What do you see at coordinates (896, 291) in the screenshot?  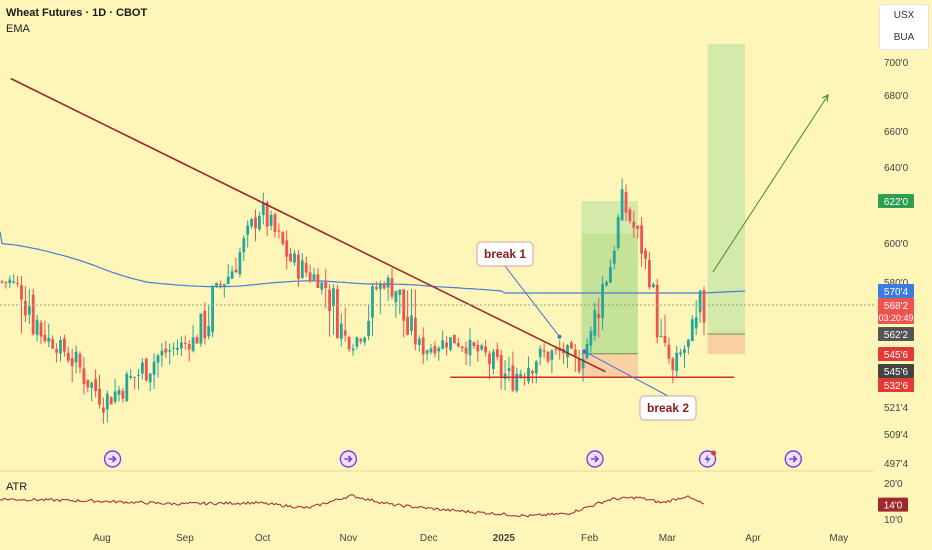 I see `price-badge: 570'4` at bounding box center [896, 291].